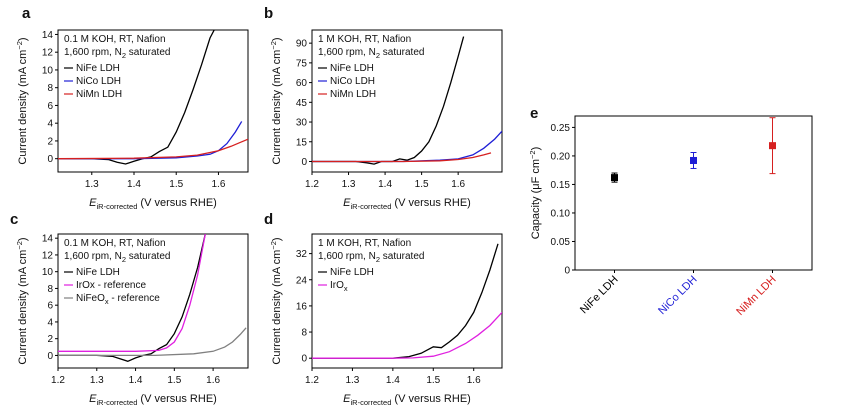  I want to click on y-tick-label: 45, so click(302, 103).